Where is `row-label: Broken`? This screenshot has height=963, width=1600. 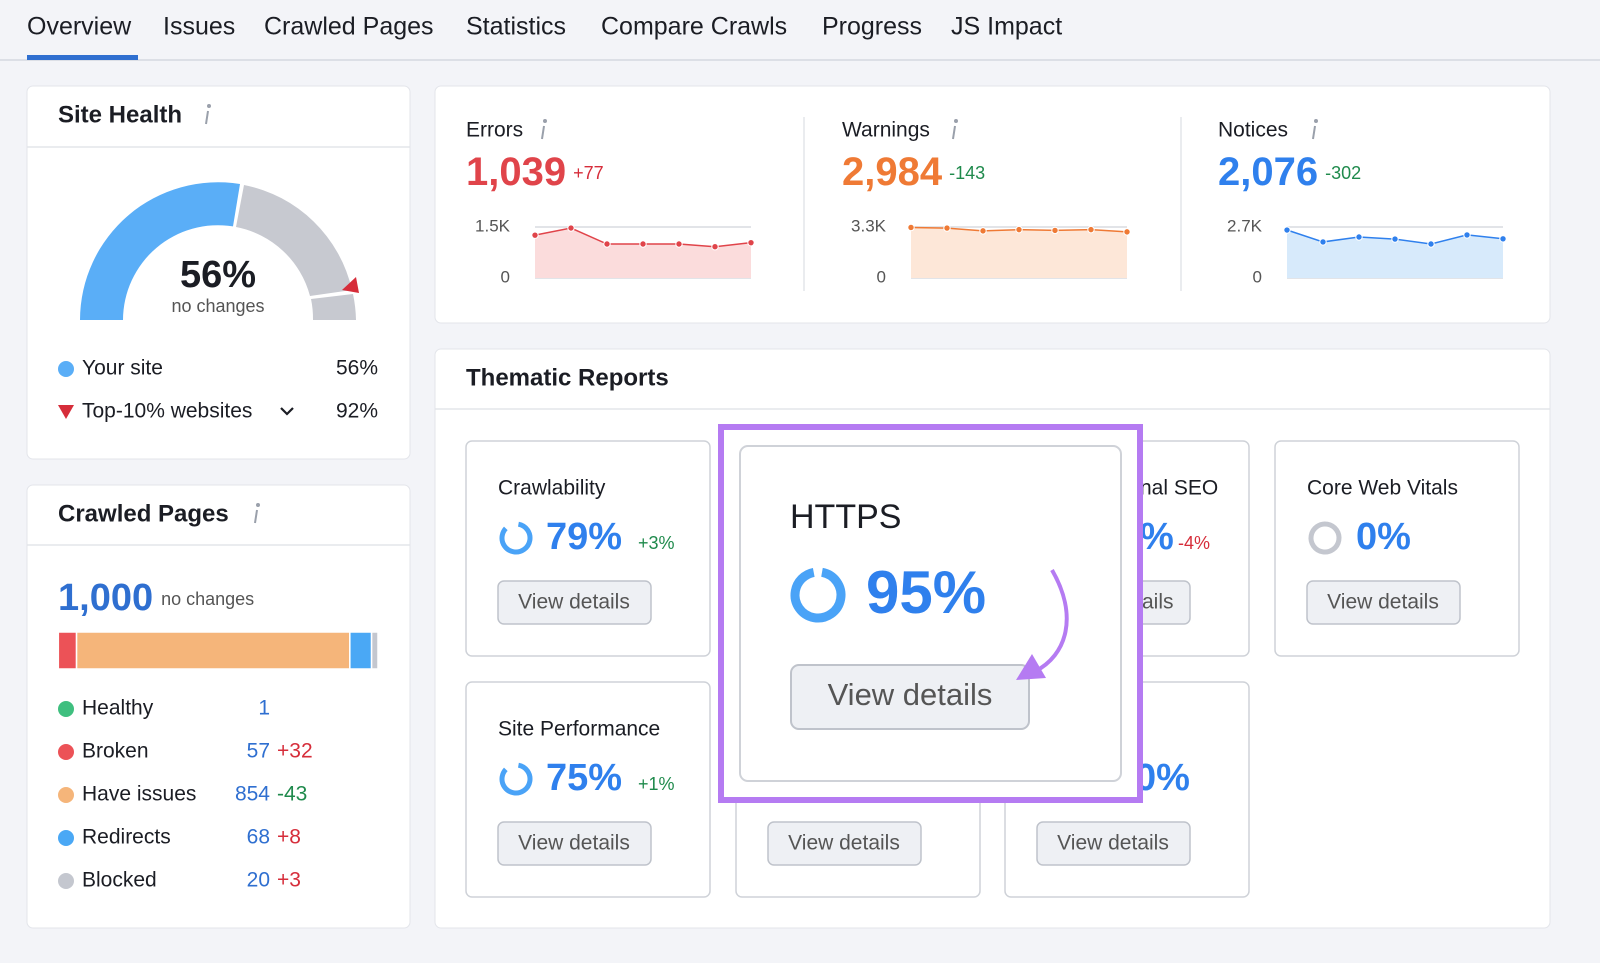
row-label: Broken is located at coordinates (115, 751).